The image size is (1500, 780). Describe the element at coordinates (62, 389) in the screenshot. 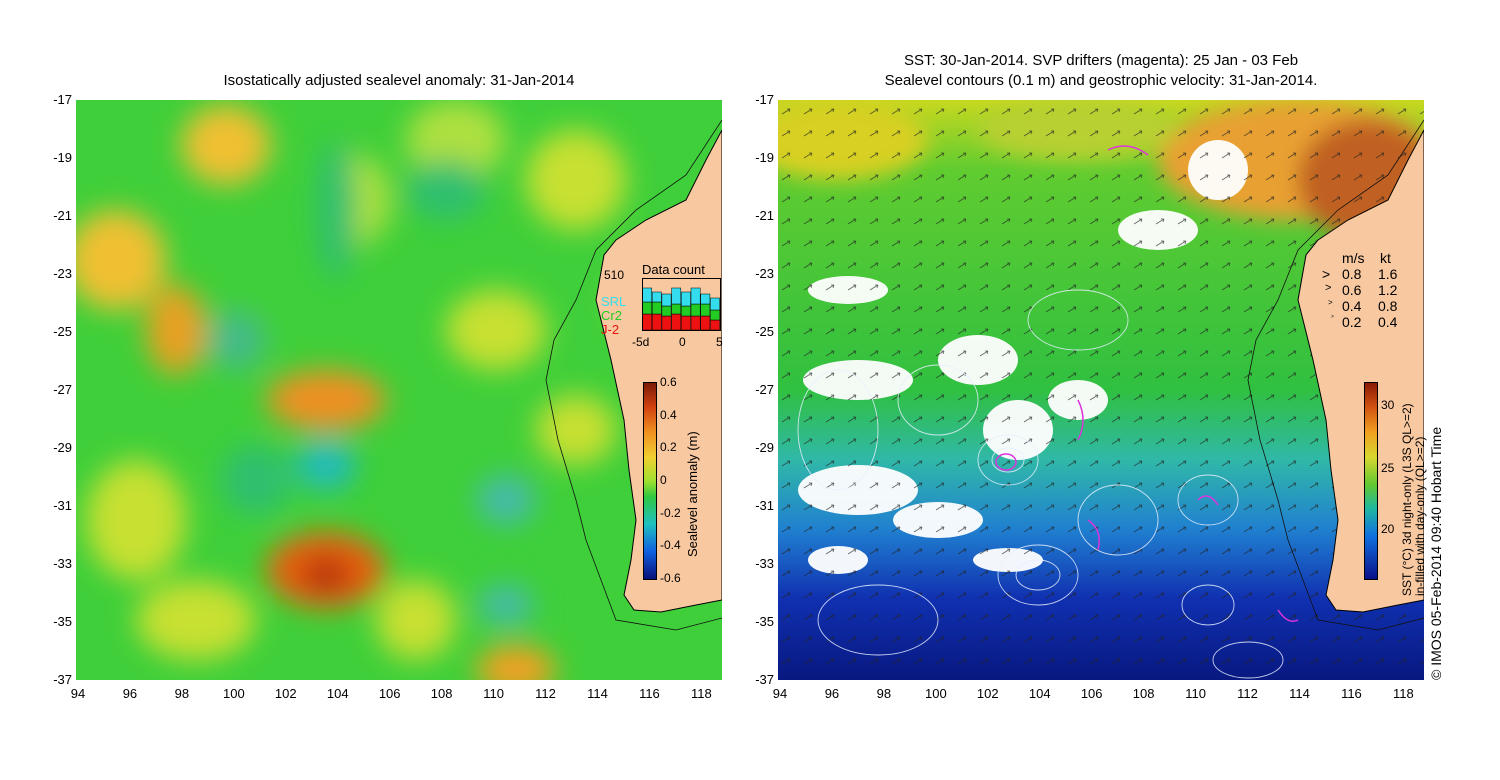

I see `left-y-tick: -27` at that location.